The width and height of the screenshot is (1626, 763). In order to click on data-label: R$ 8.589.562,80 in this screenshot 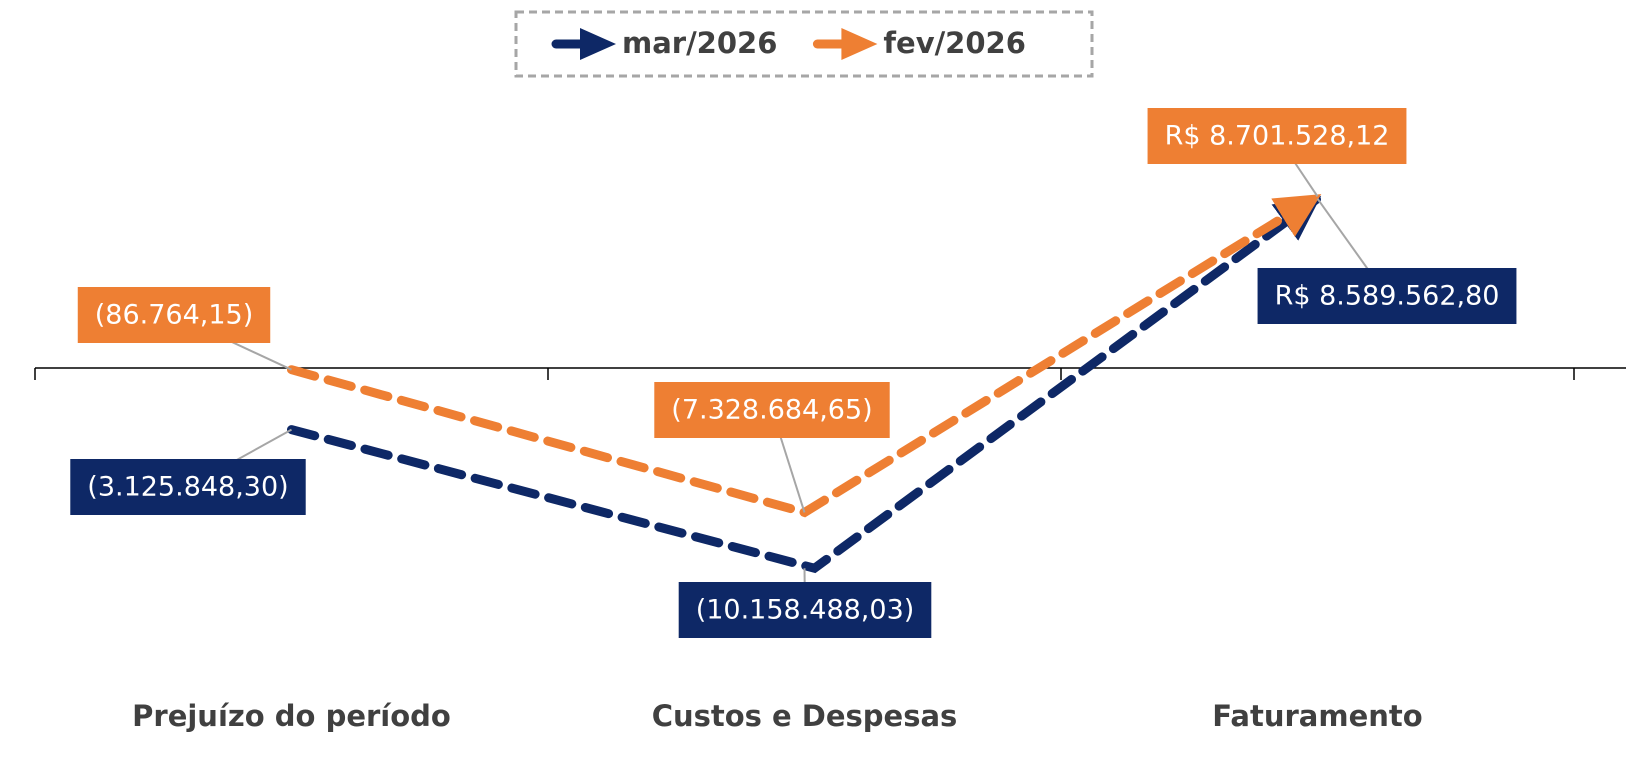, I will do `click(1387, 261)`.